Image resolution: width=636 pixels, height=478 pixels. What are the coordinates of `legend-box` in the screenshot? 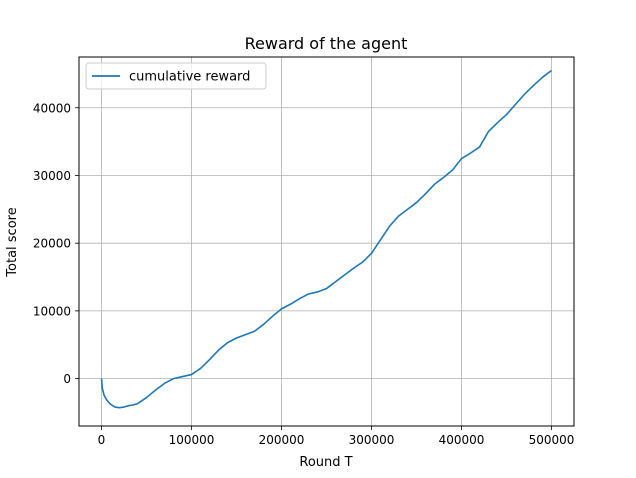 It's located at (176, 76).